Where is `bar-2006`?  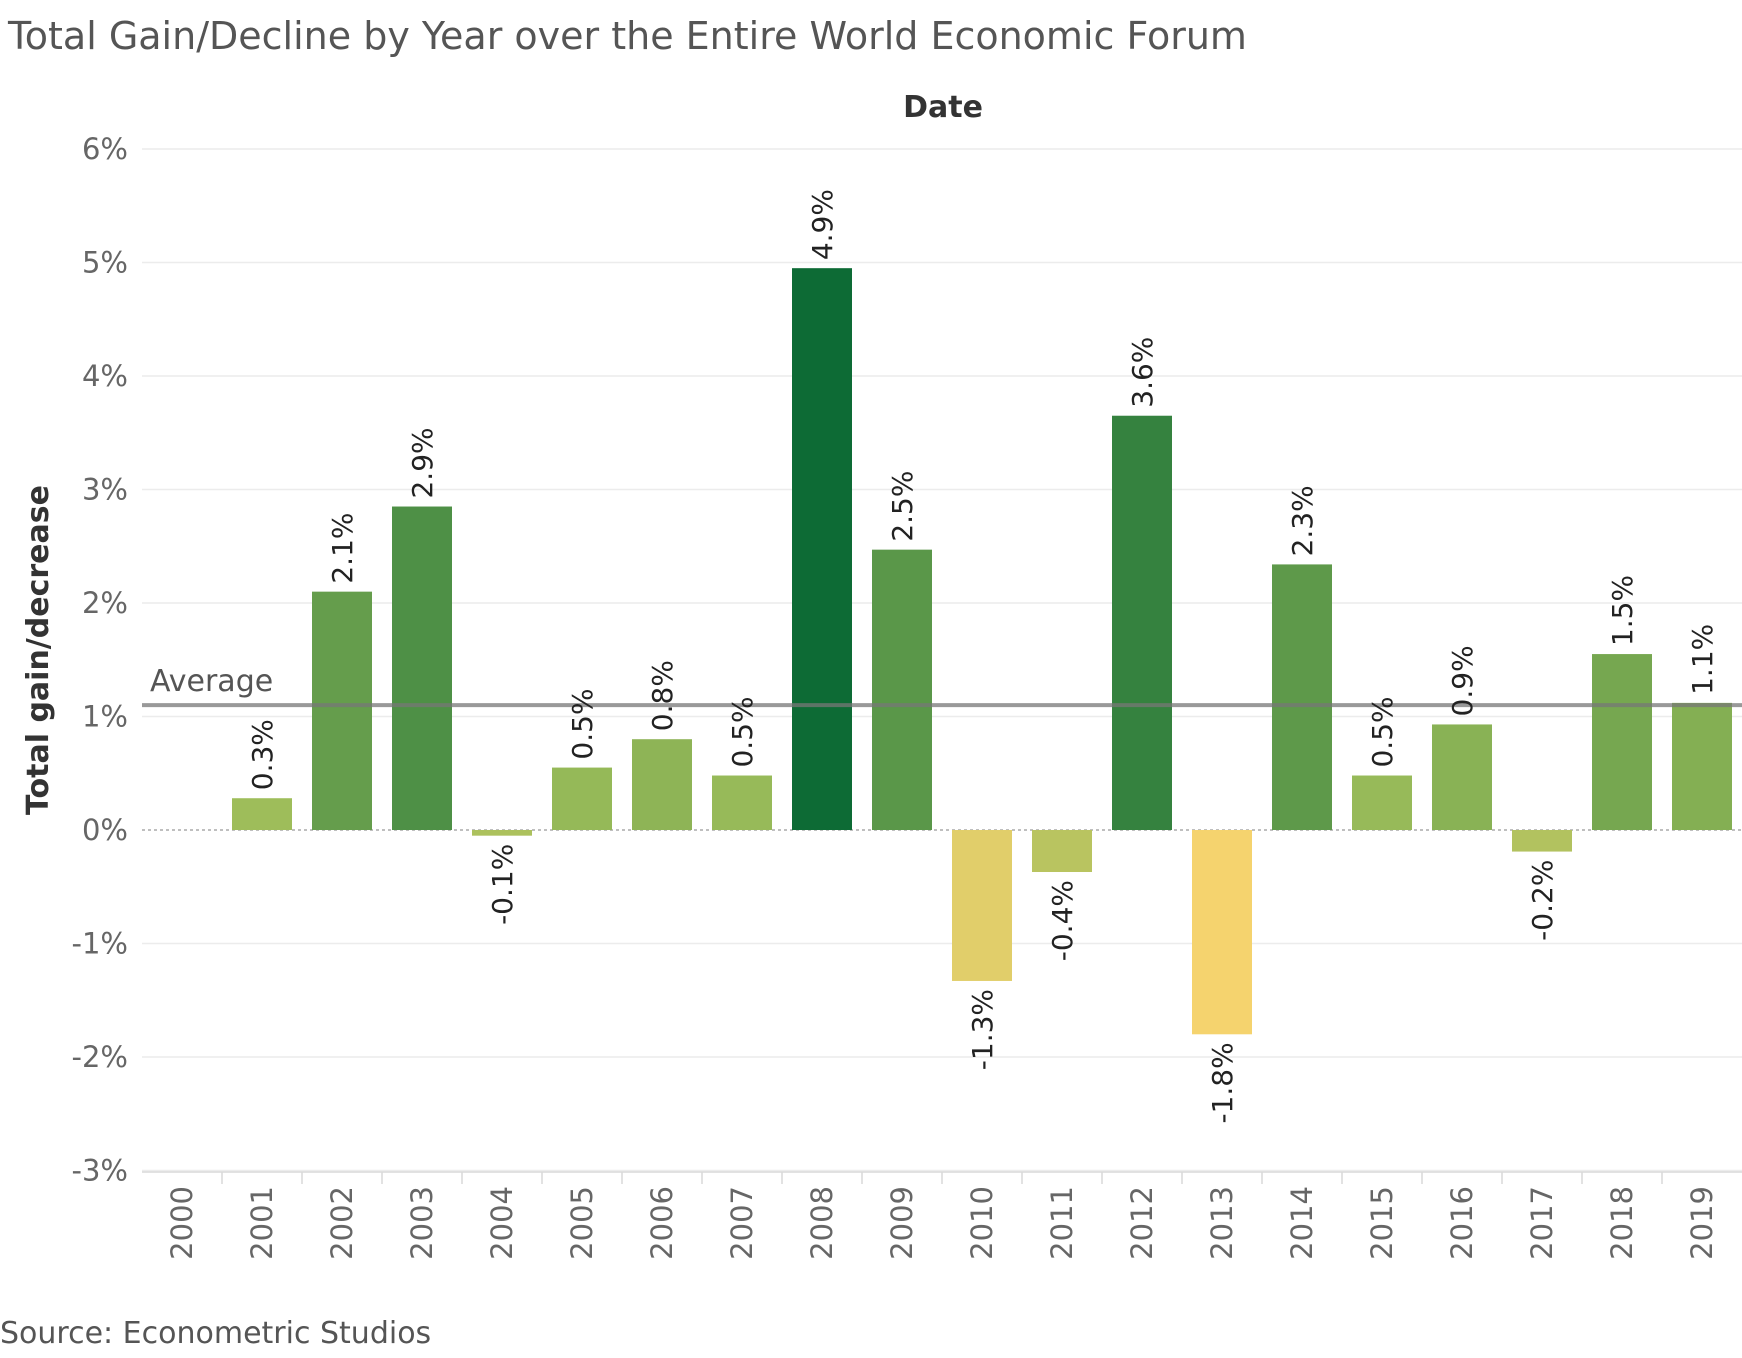
bar-2006 is located at coordinates (662, 784).